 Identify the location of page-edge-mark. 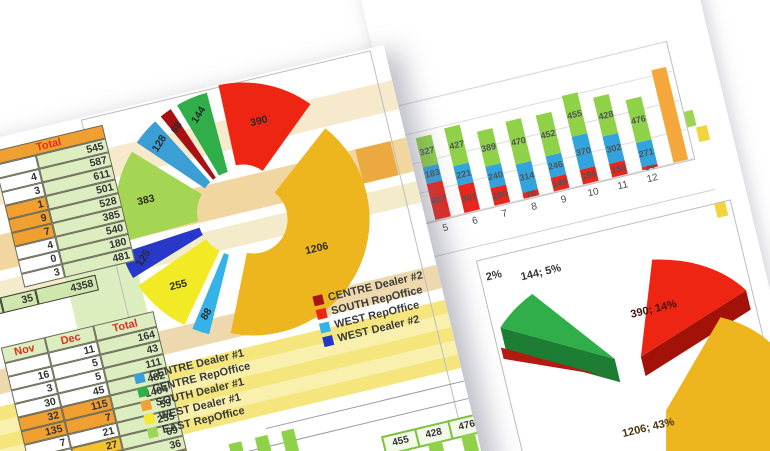
(703, 133).